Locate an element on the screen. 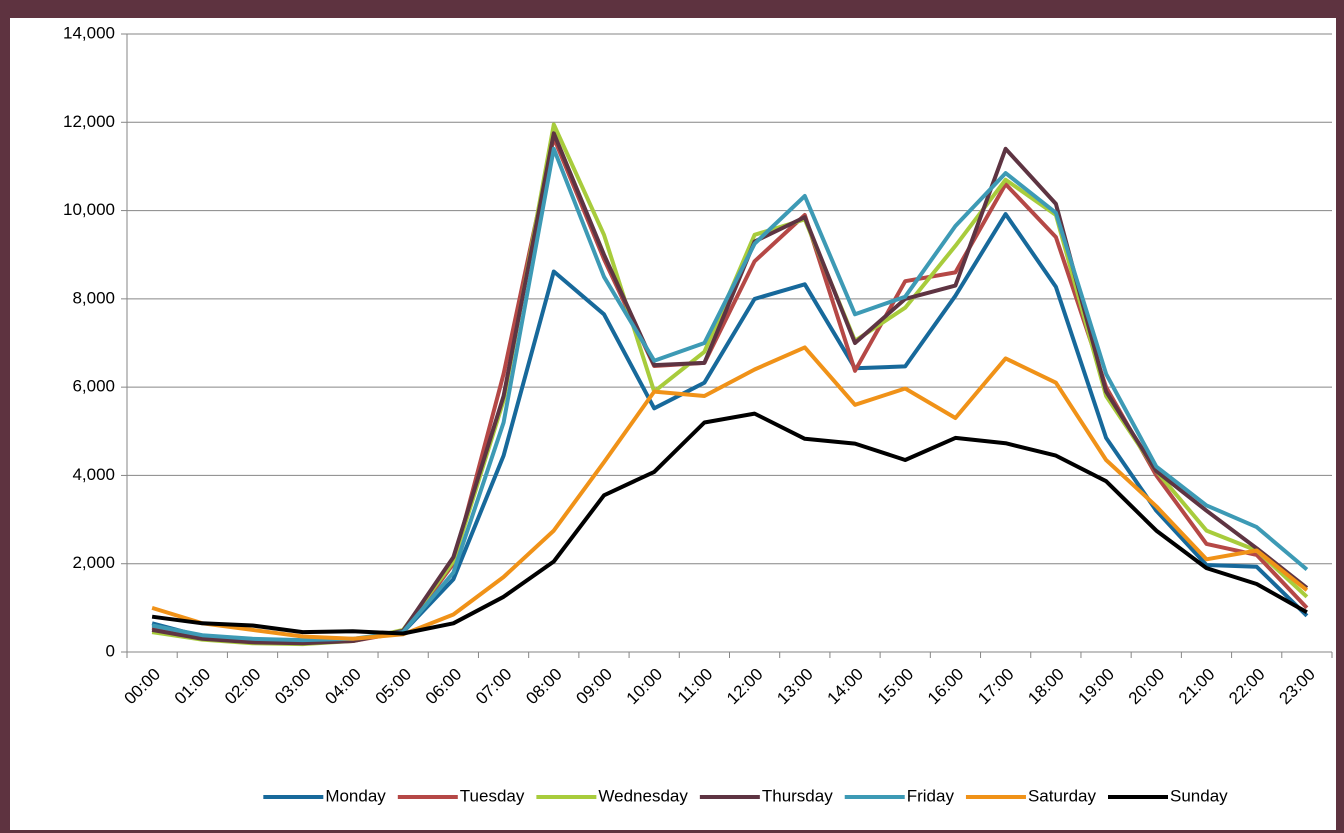 The image size is (1344, 833). y-tick-label: 6,000 is located at coordinates (93, 386).